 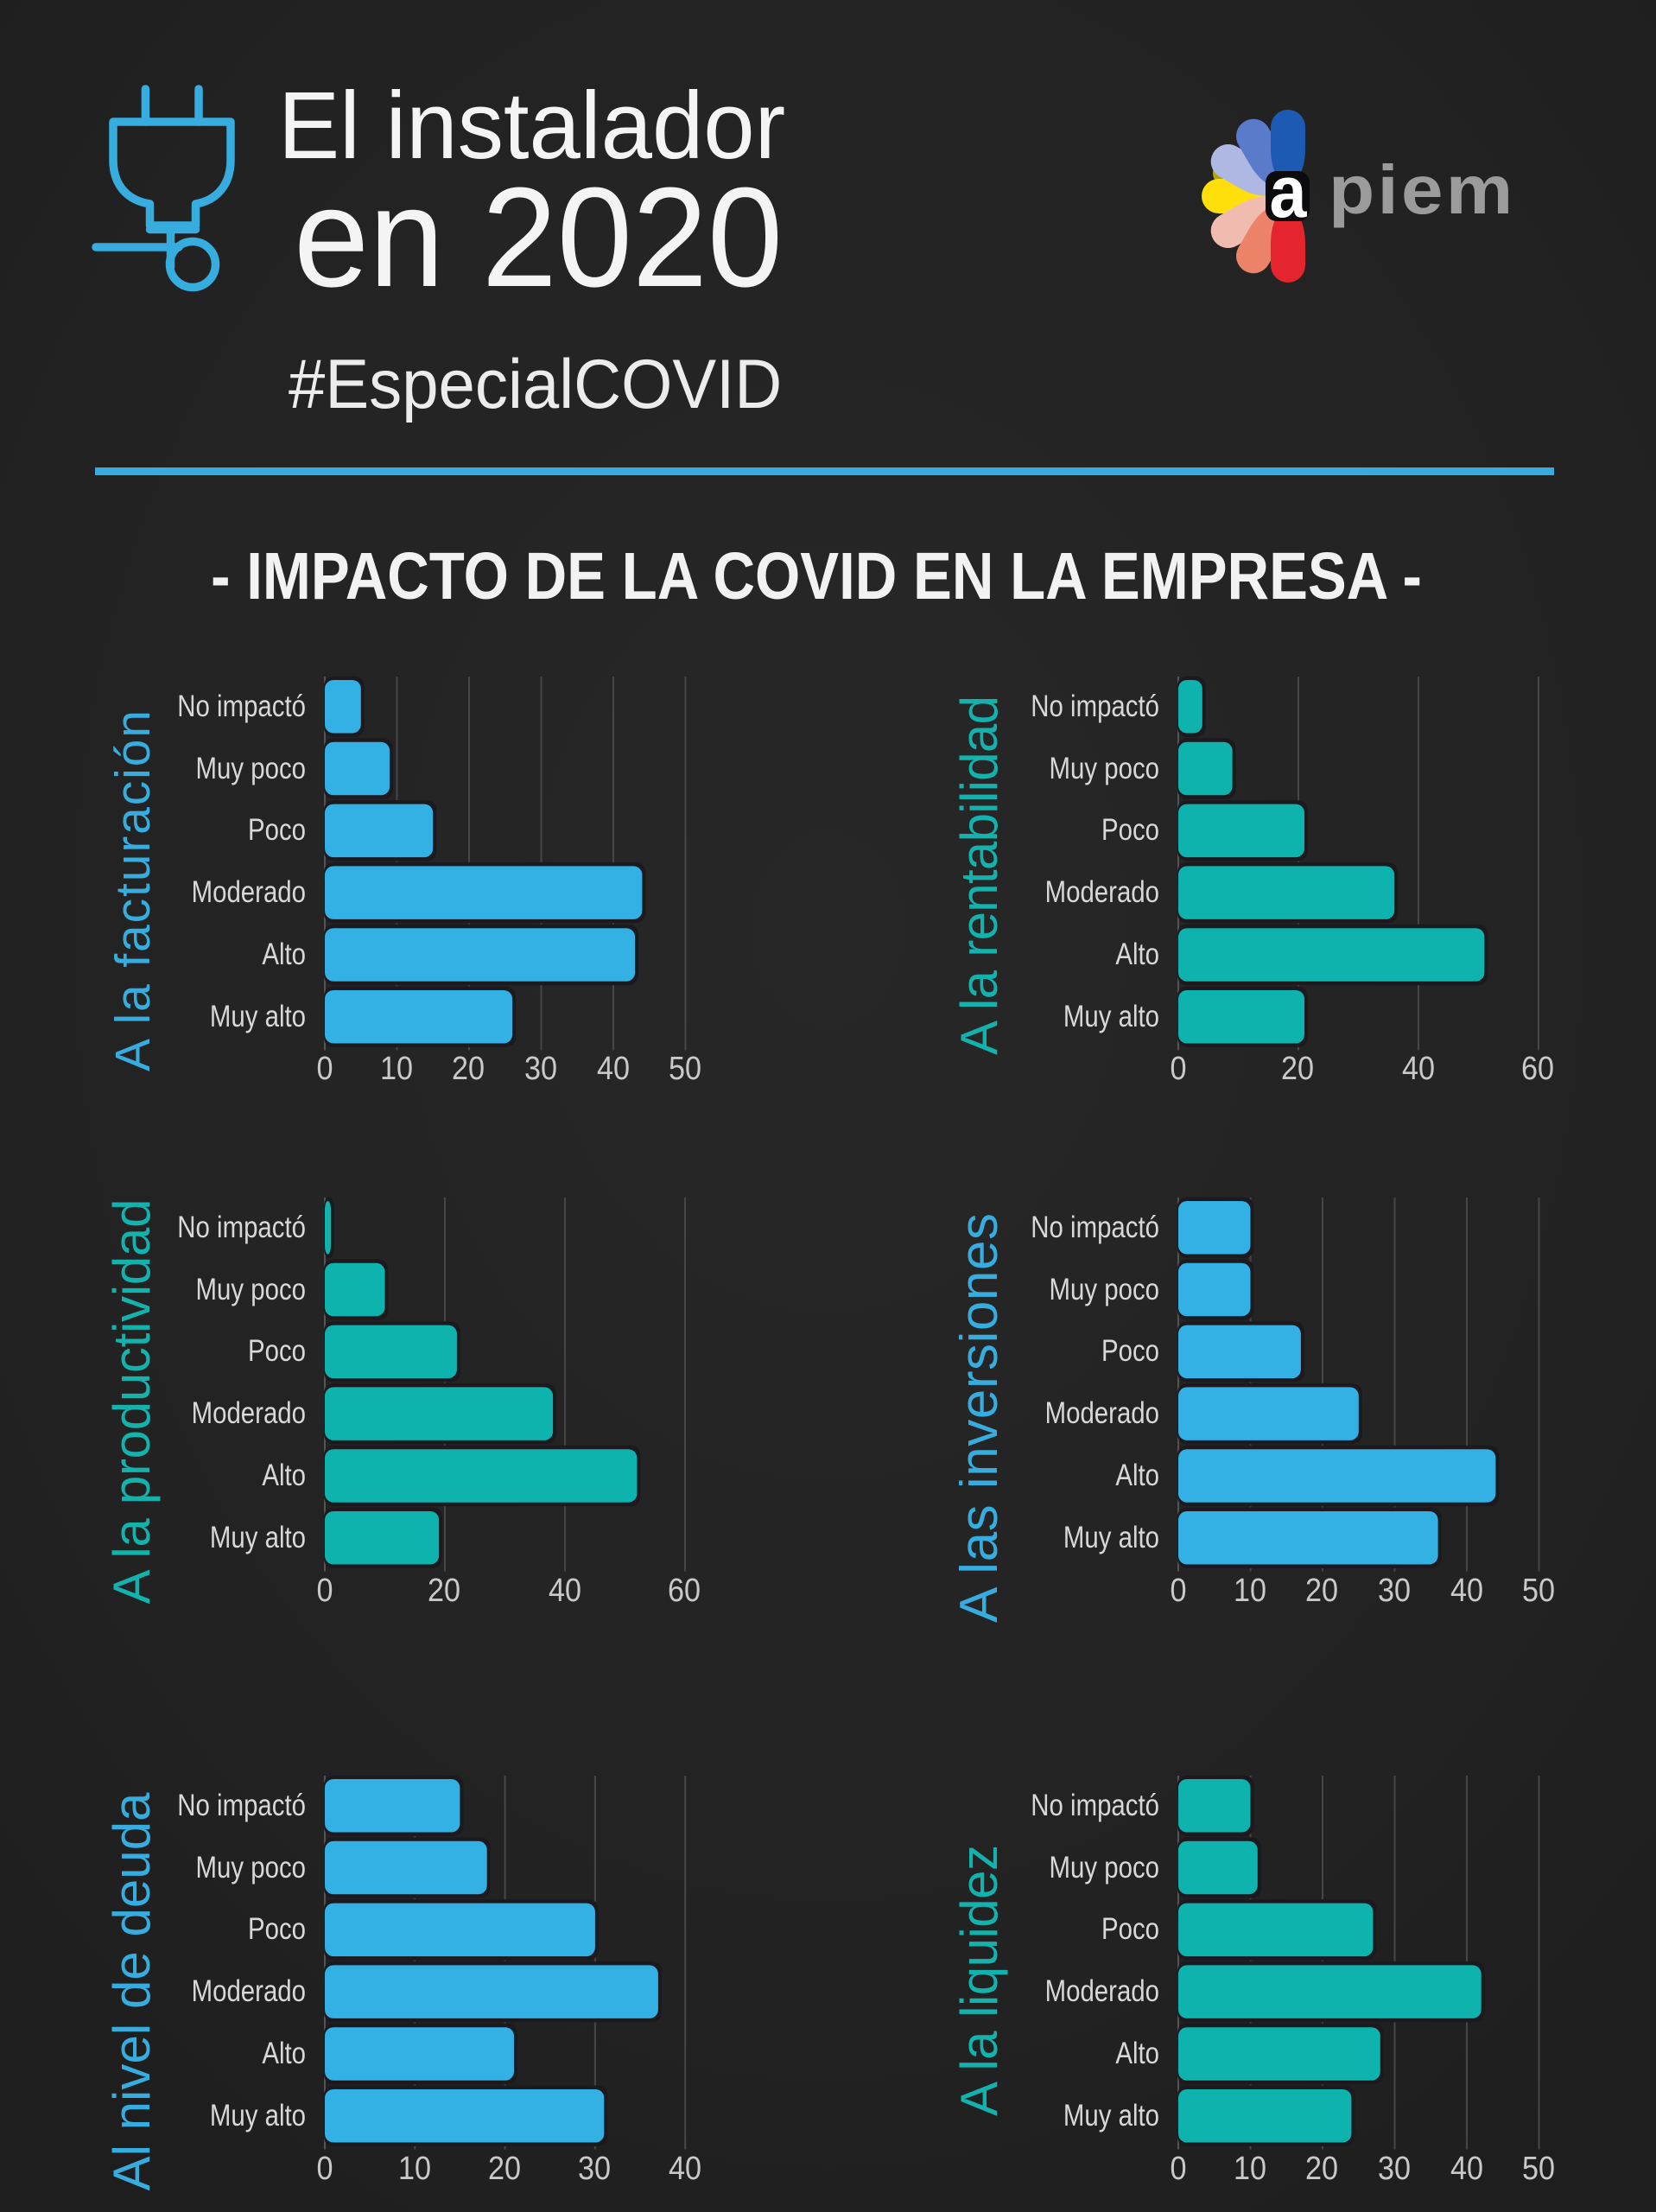 What do you see at coordinates (136, 890) in the screenshot?
I see `svg-text: A la facturación` at bounding box center [136, 890].